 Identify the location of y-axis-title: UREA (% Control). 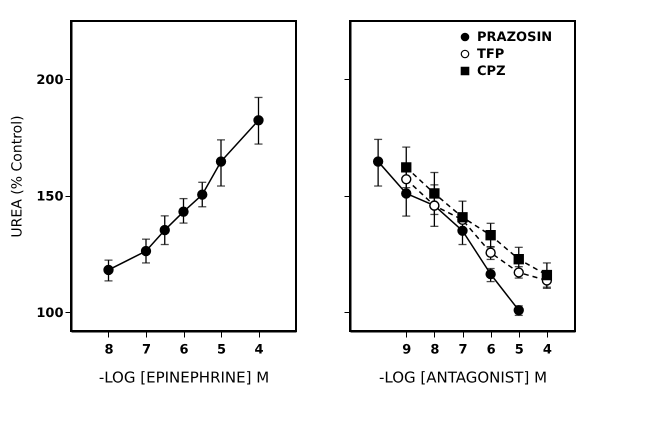
(17, 176).